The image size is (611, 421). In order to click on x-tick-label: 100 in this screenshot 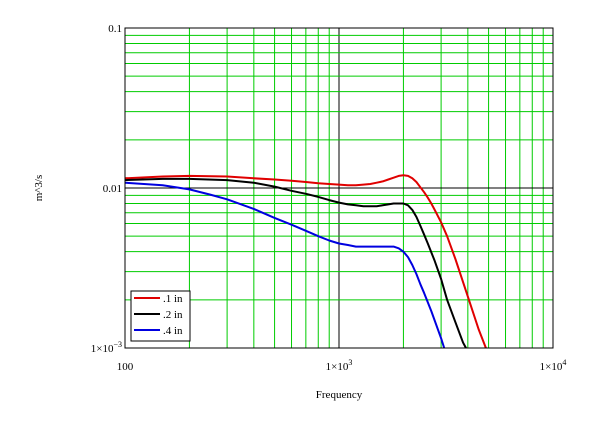, I will do `click(125, 367)`.